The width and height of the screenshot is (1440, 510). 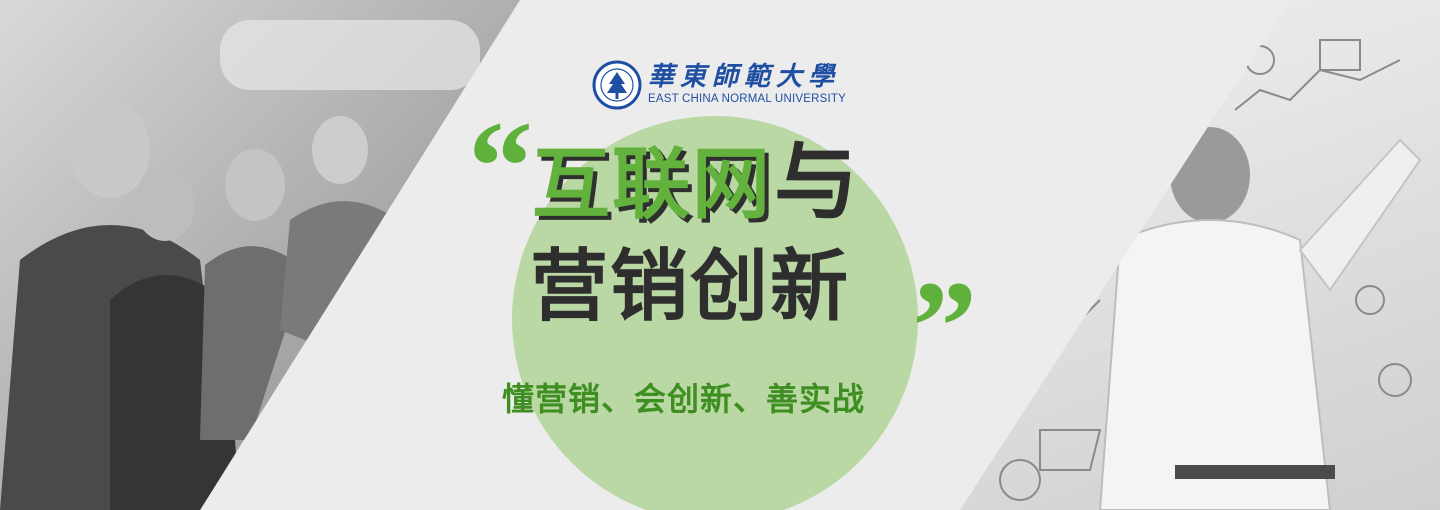 I want to click on university-seal-icon, so click(x=617, y=85).